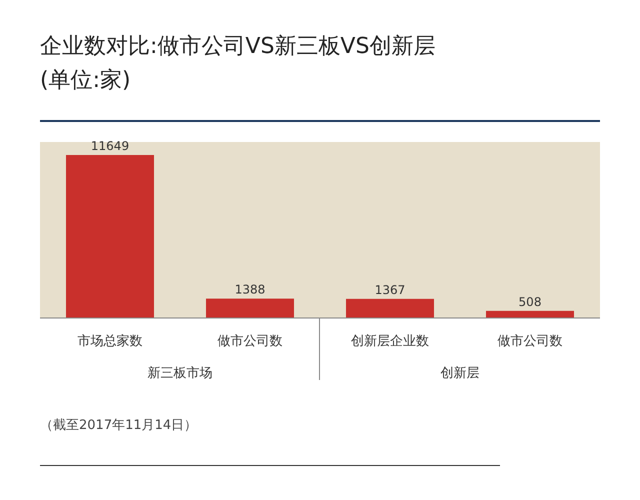 This screenshot has height=500, width=640. I want to click on text: （截至2017年11月14日）, so click(119, 426).